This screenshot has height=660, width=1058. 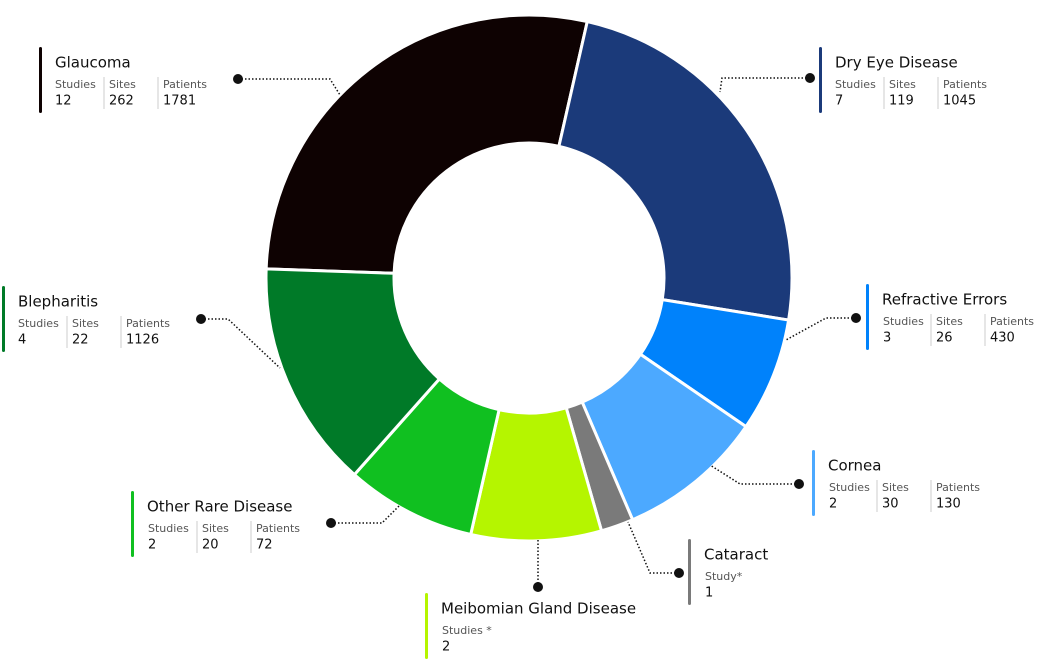 What do you see at coordinates (58, 302) in the screenshot?
I see `category-label: Blepharitis` at bounding box center [58, 302].